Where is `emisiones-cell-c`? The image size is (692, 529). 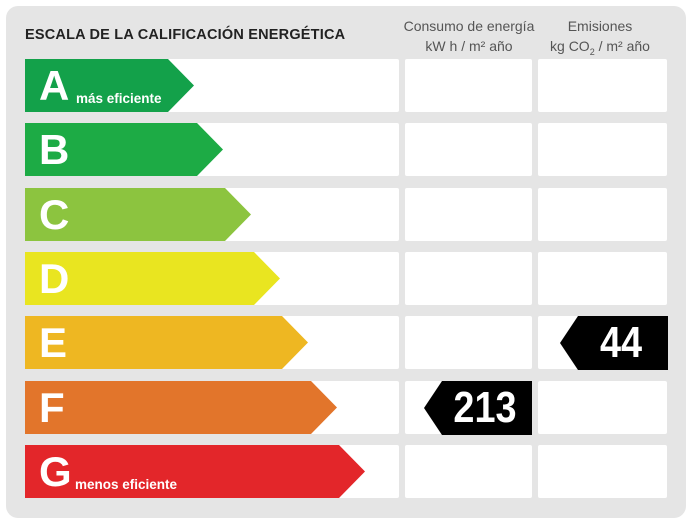
emisiones-cell-c is located at coordinates (602, 214).